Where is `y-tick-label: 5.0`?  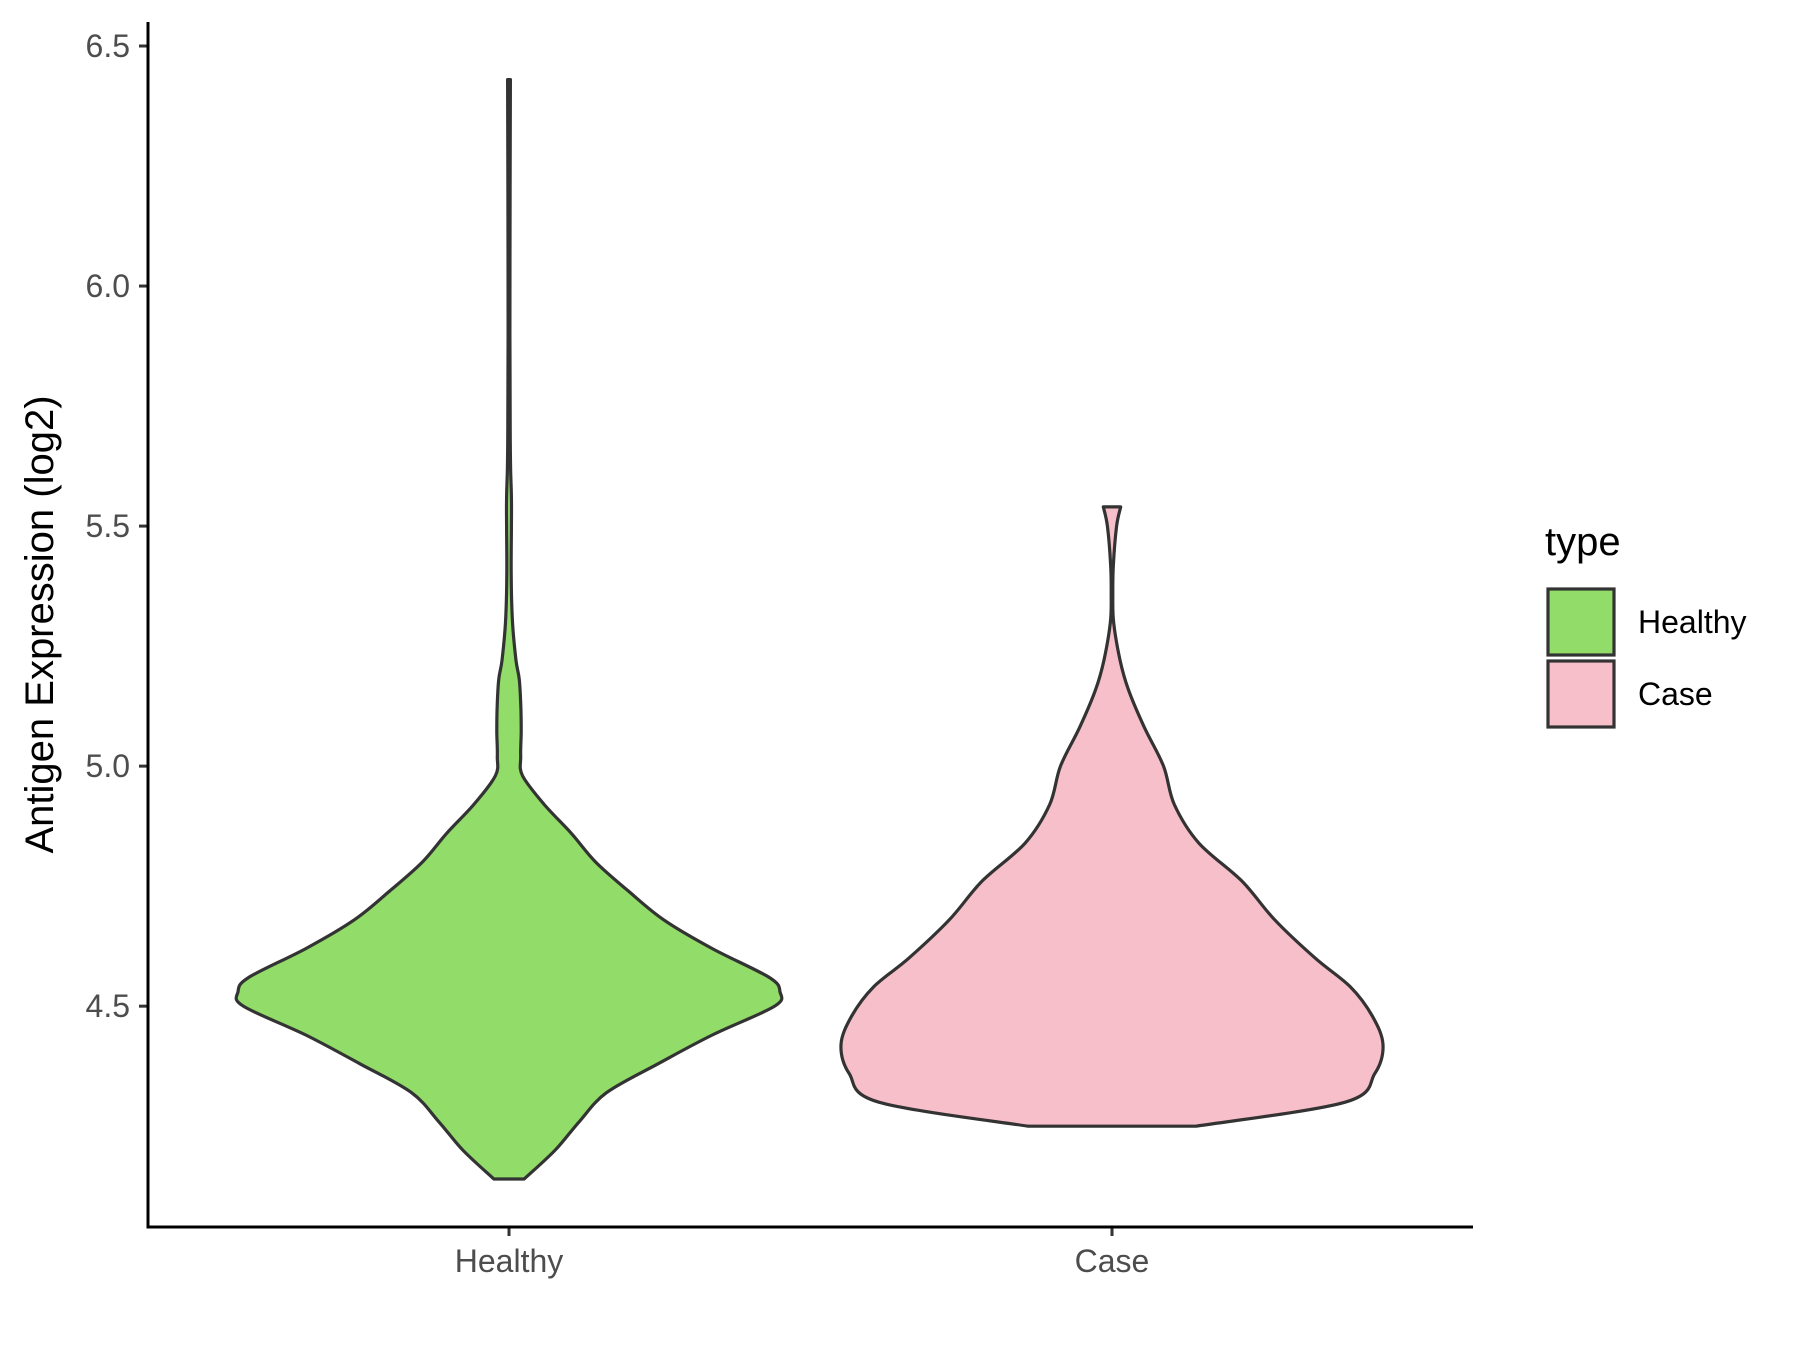
y-tick-label: 5.0 is located at coordinates (108, 766).